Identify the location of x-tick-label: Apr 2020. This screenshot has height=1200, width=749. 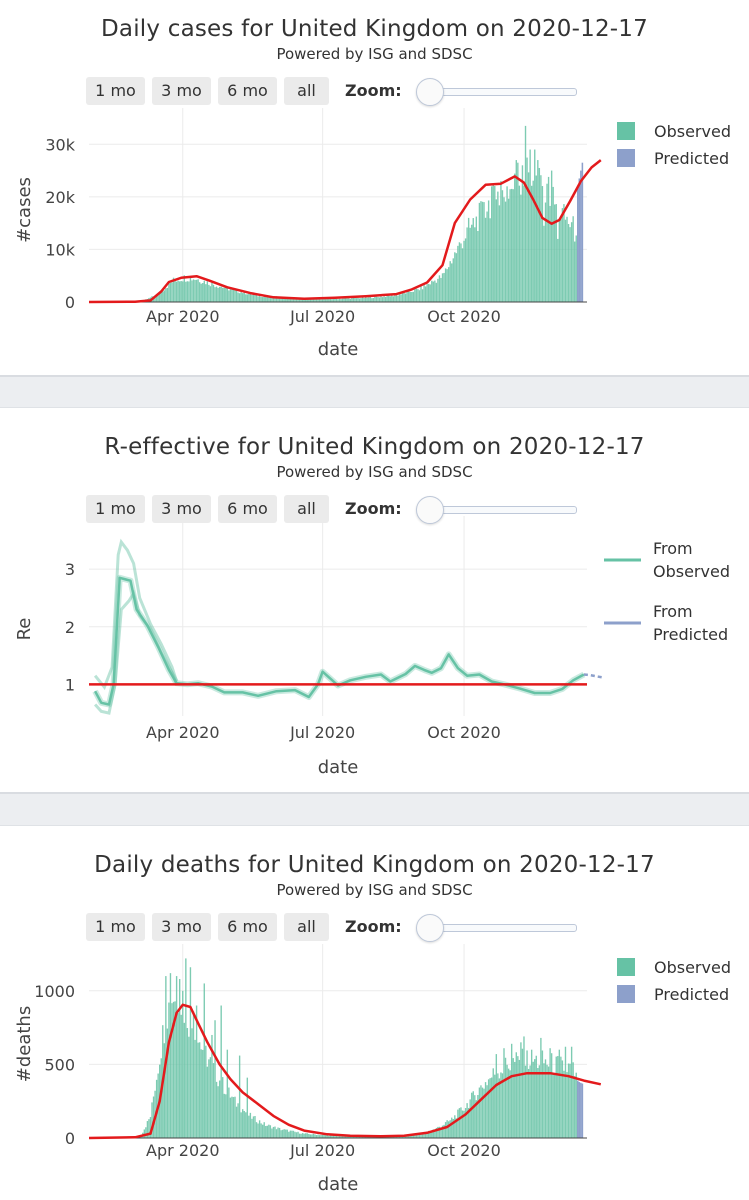
(182, 732).